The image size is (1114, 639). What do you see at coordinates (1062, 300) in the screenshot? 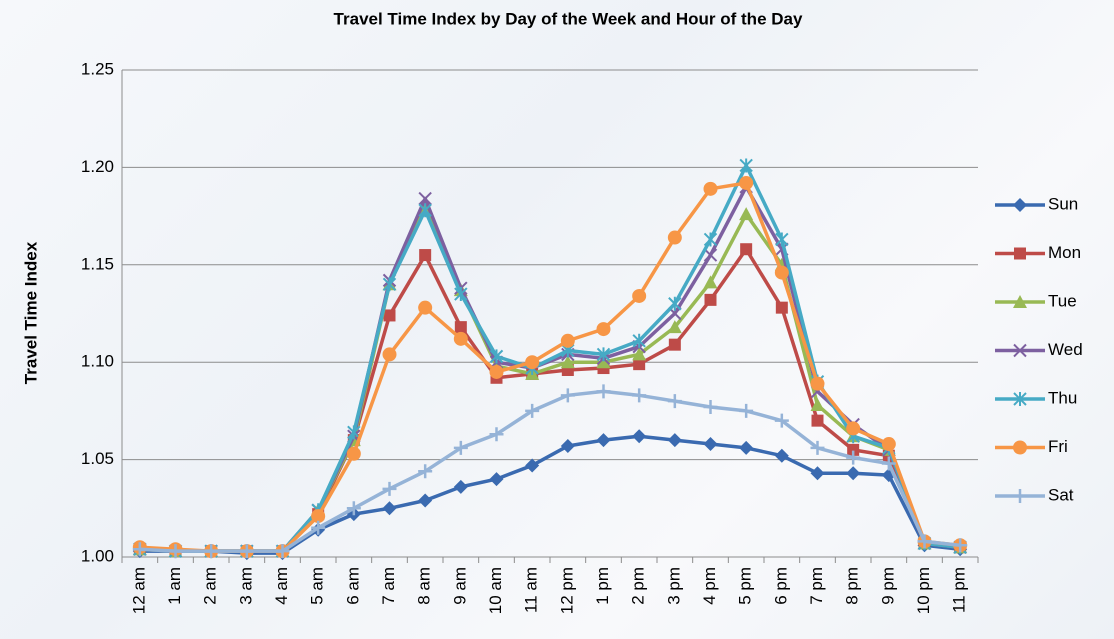
I see `legend-label: Tue` at bounding box center [1062, 300].